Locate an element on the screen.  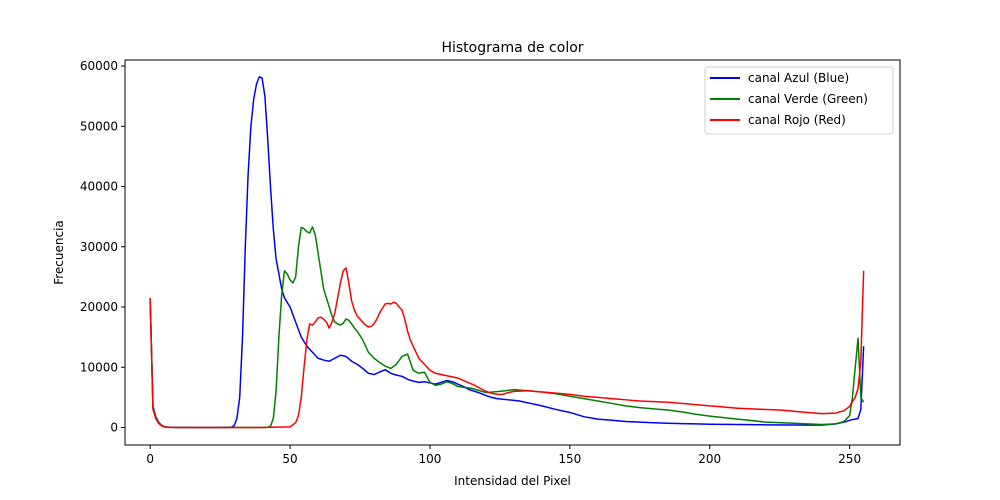
y-tick-label: 50000 is located at coordinates (99, 126).